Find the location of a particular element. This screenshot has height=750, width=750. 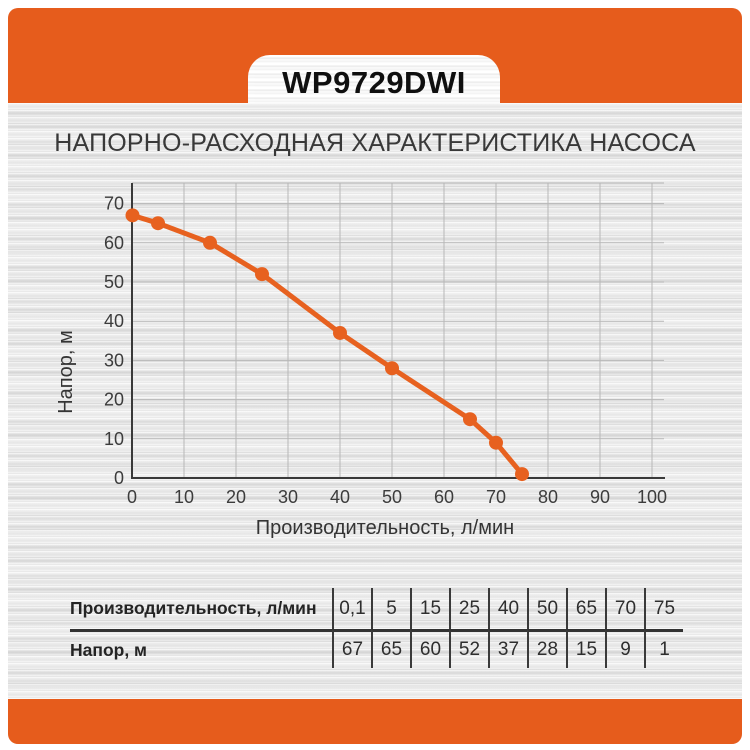

model-tab: WP9729DWI is located at coordinates (374, 79).